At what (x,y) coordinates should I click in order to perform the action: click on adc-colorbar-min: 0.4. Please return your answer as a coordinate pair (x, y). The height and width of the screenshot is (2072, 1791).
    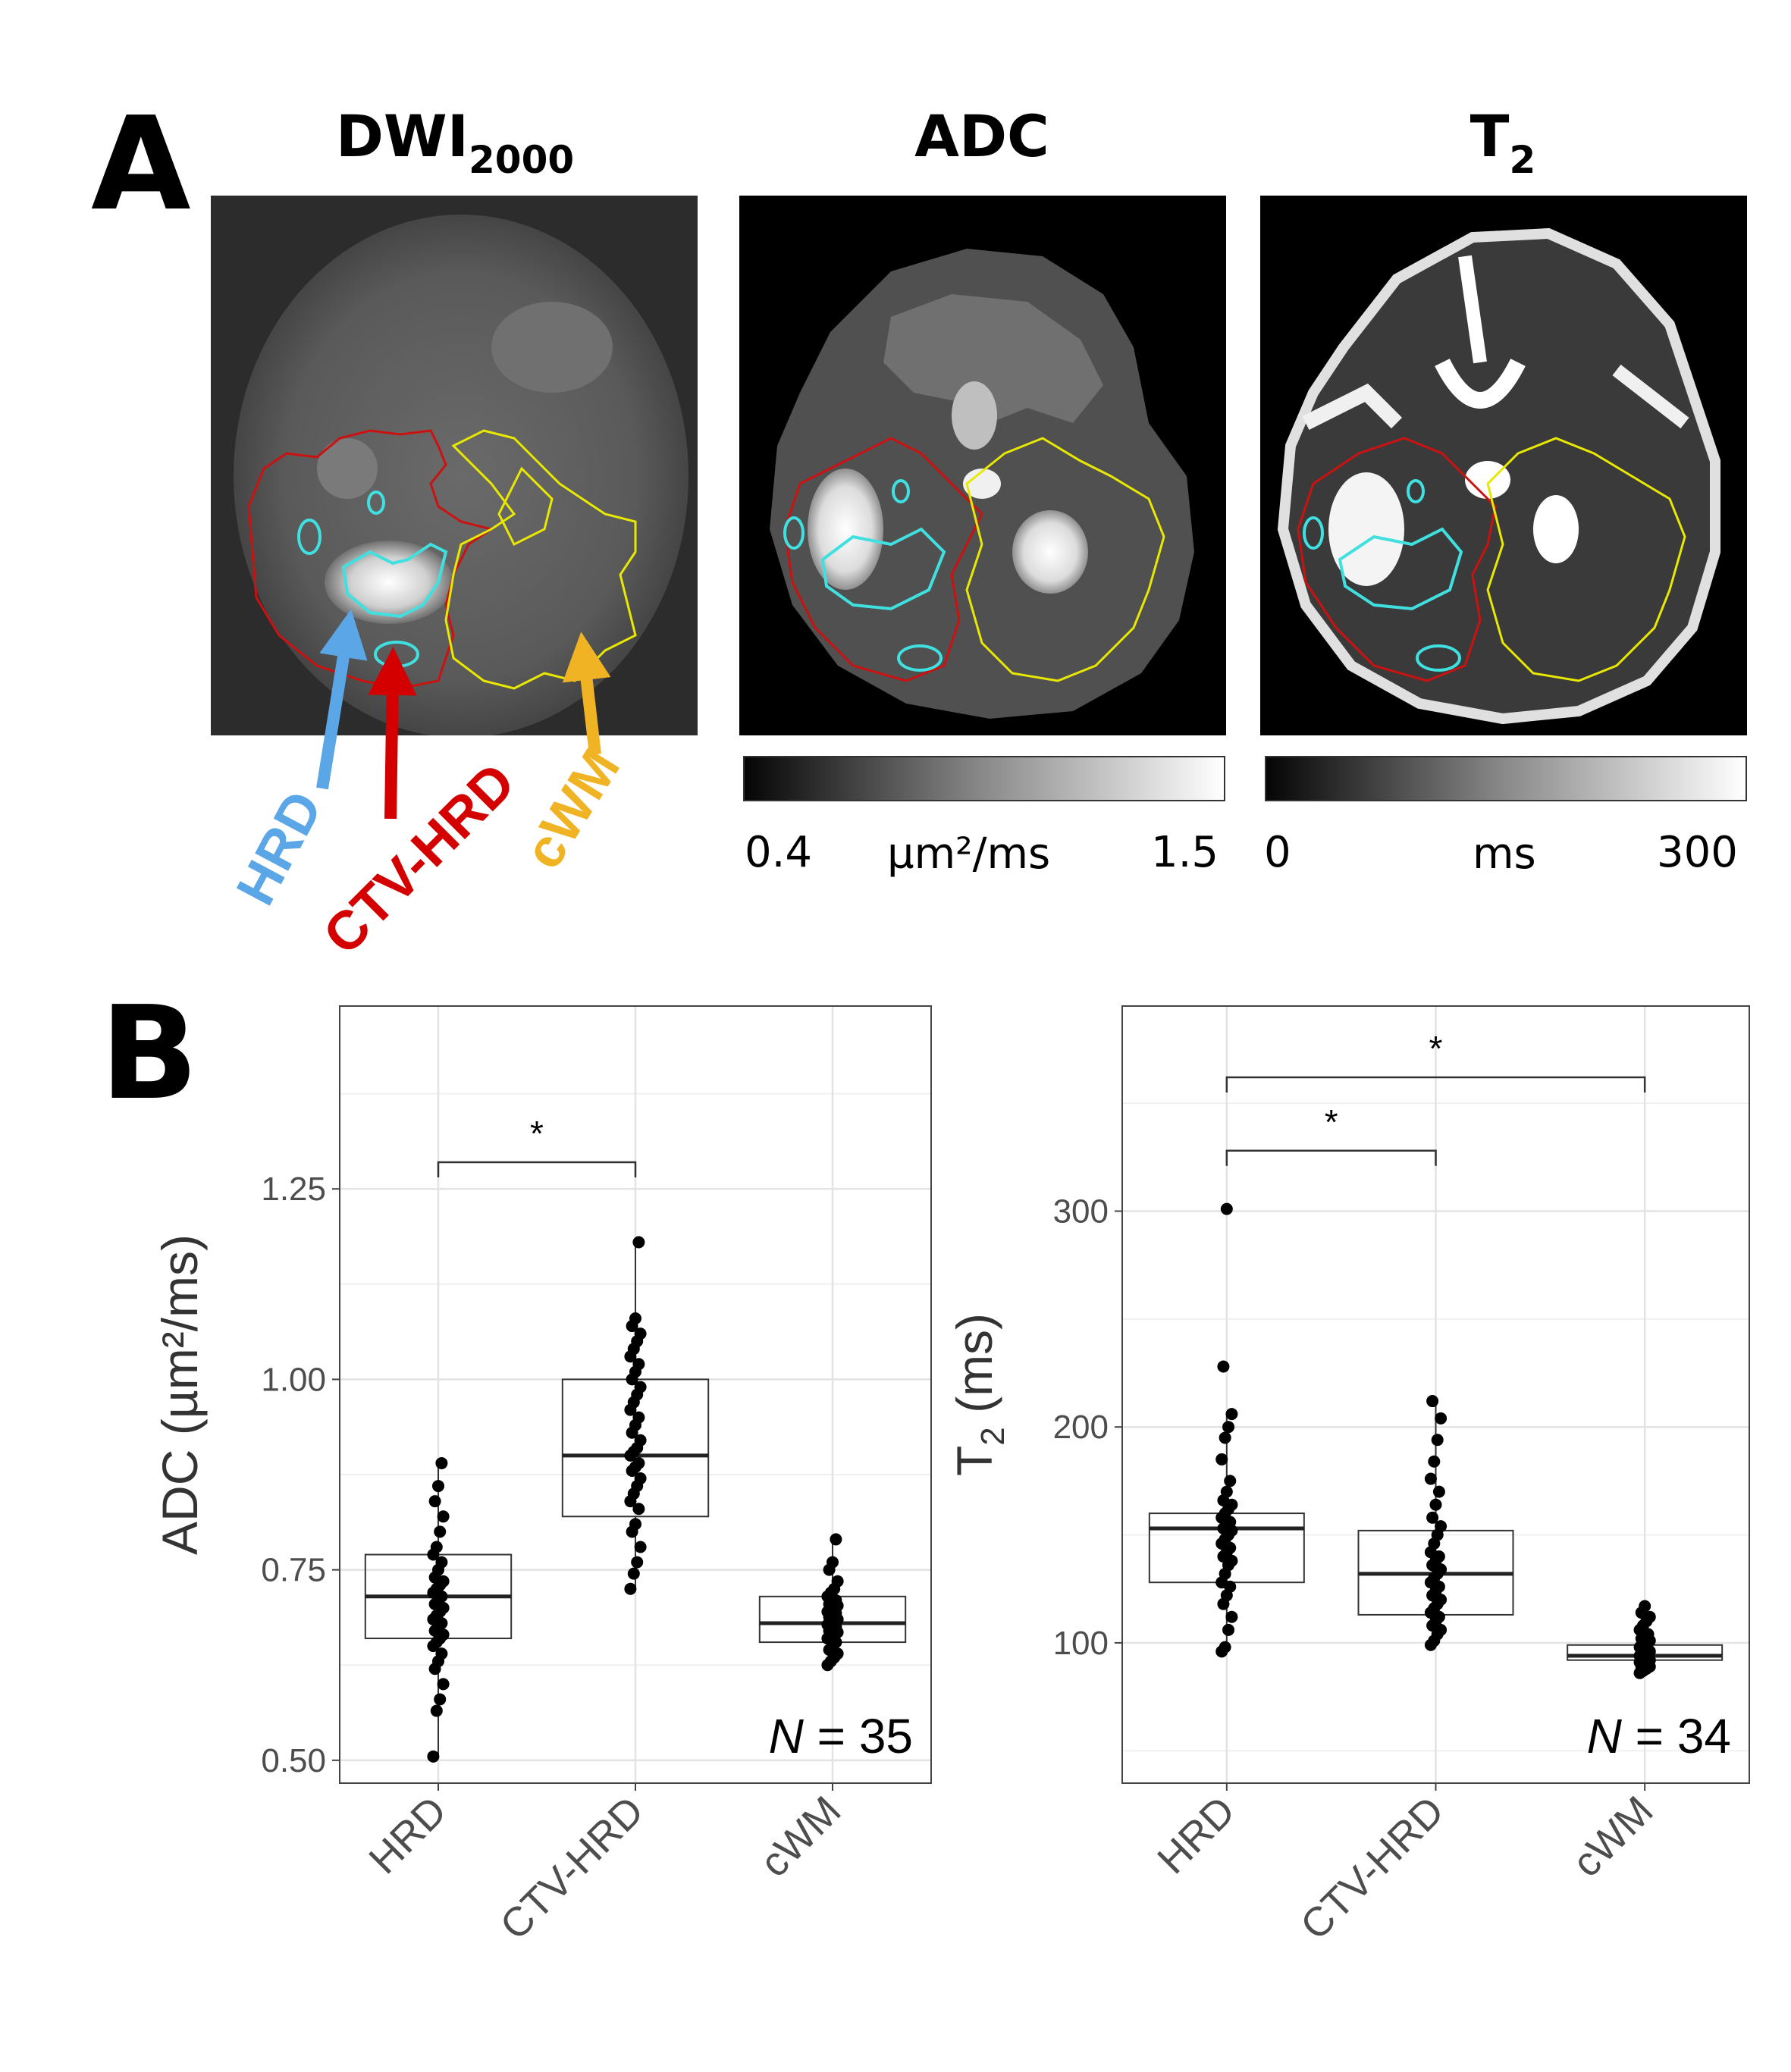
    Looking at the image, I should click on (779, 852).